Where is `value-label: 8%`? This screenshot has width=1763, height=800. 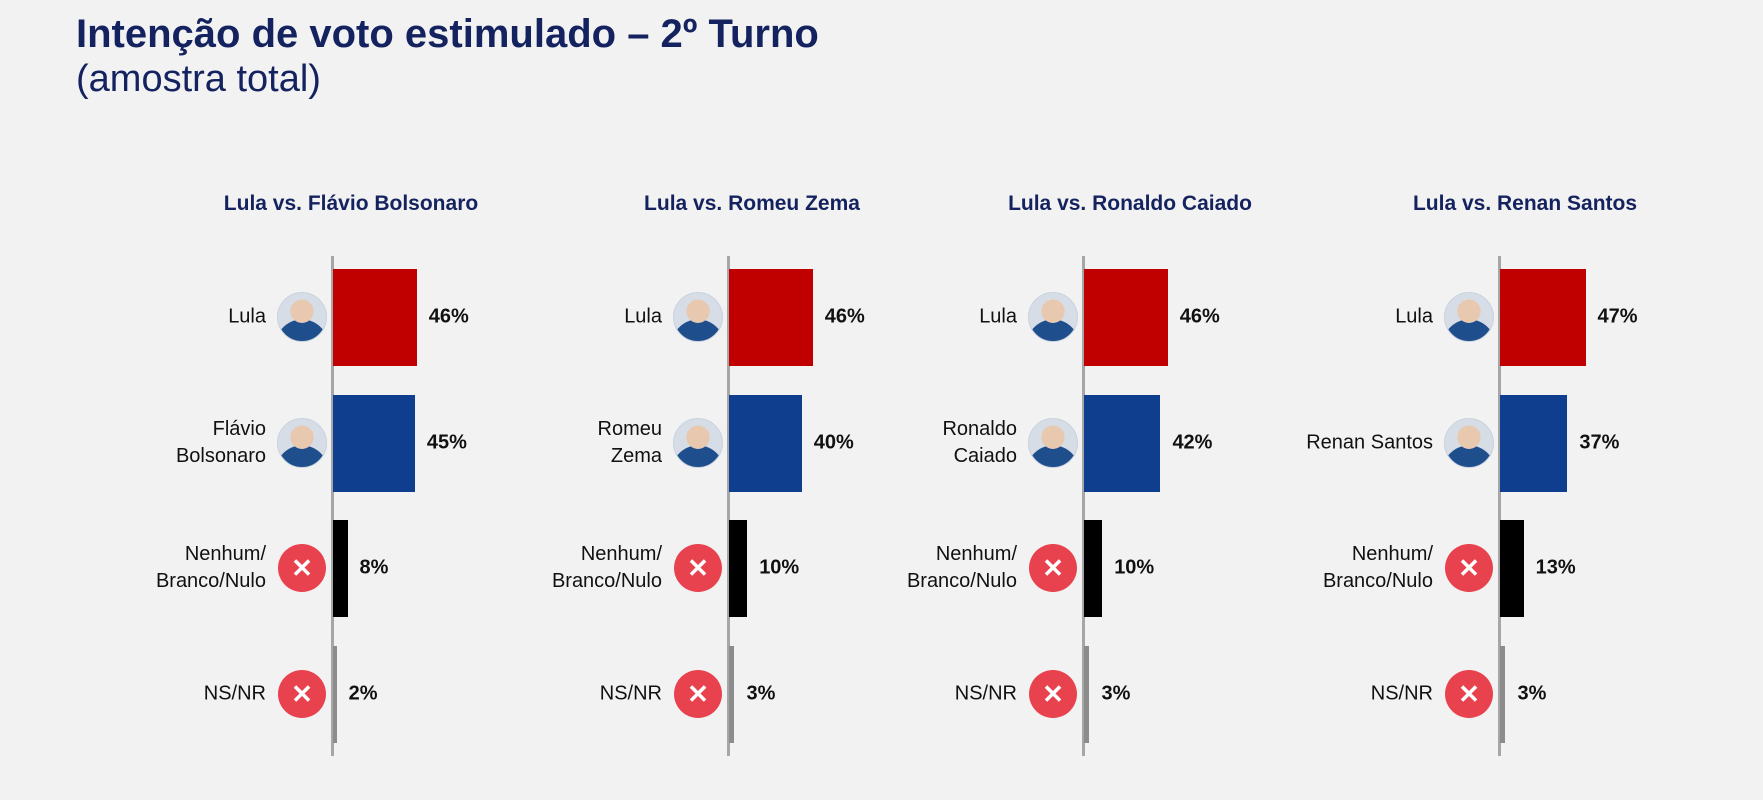 value-label: 8% is located at coordinates (374, 567).